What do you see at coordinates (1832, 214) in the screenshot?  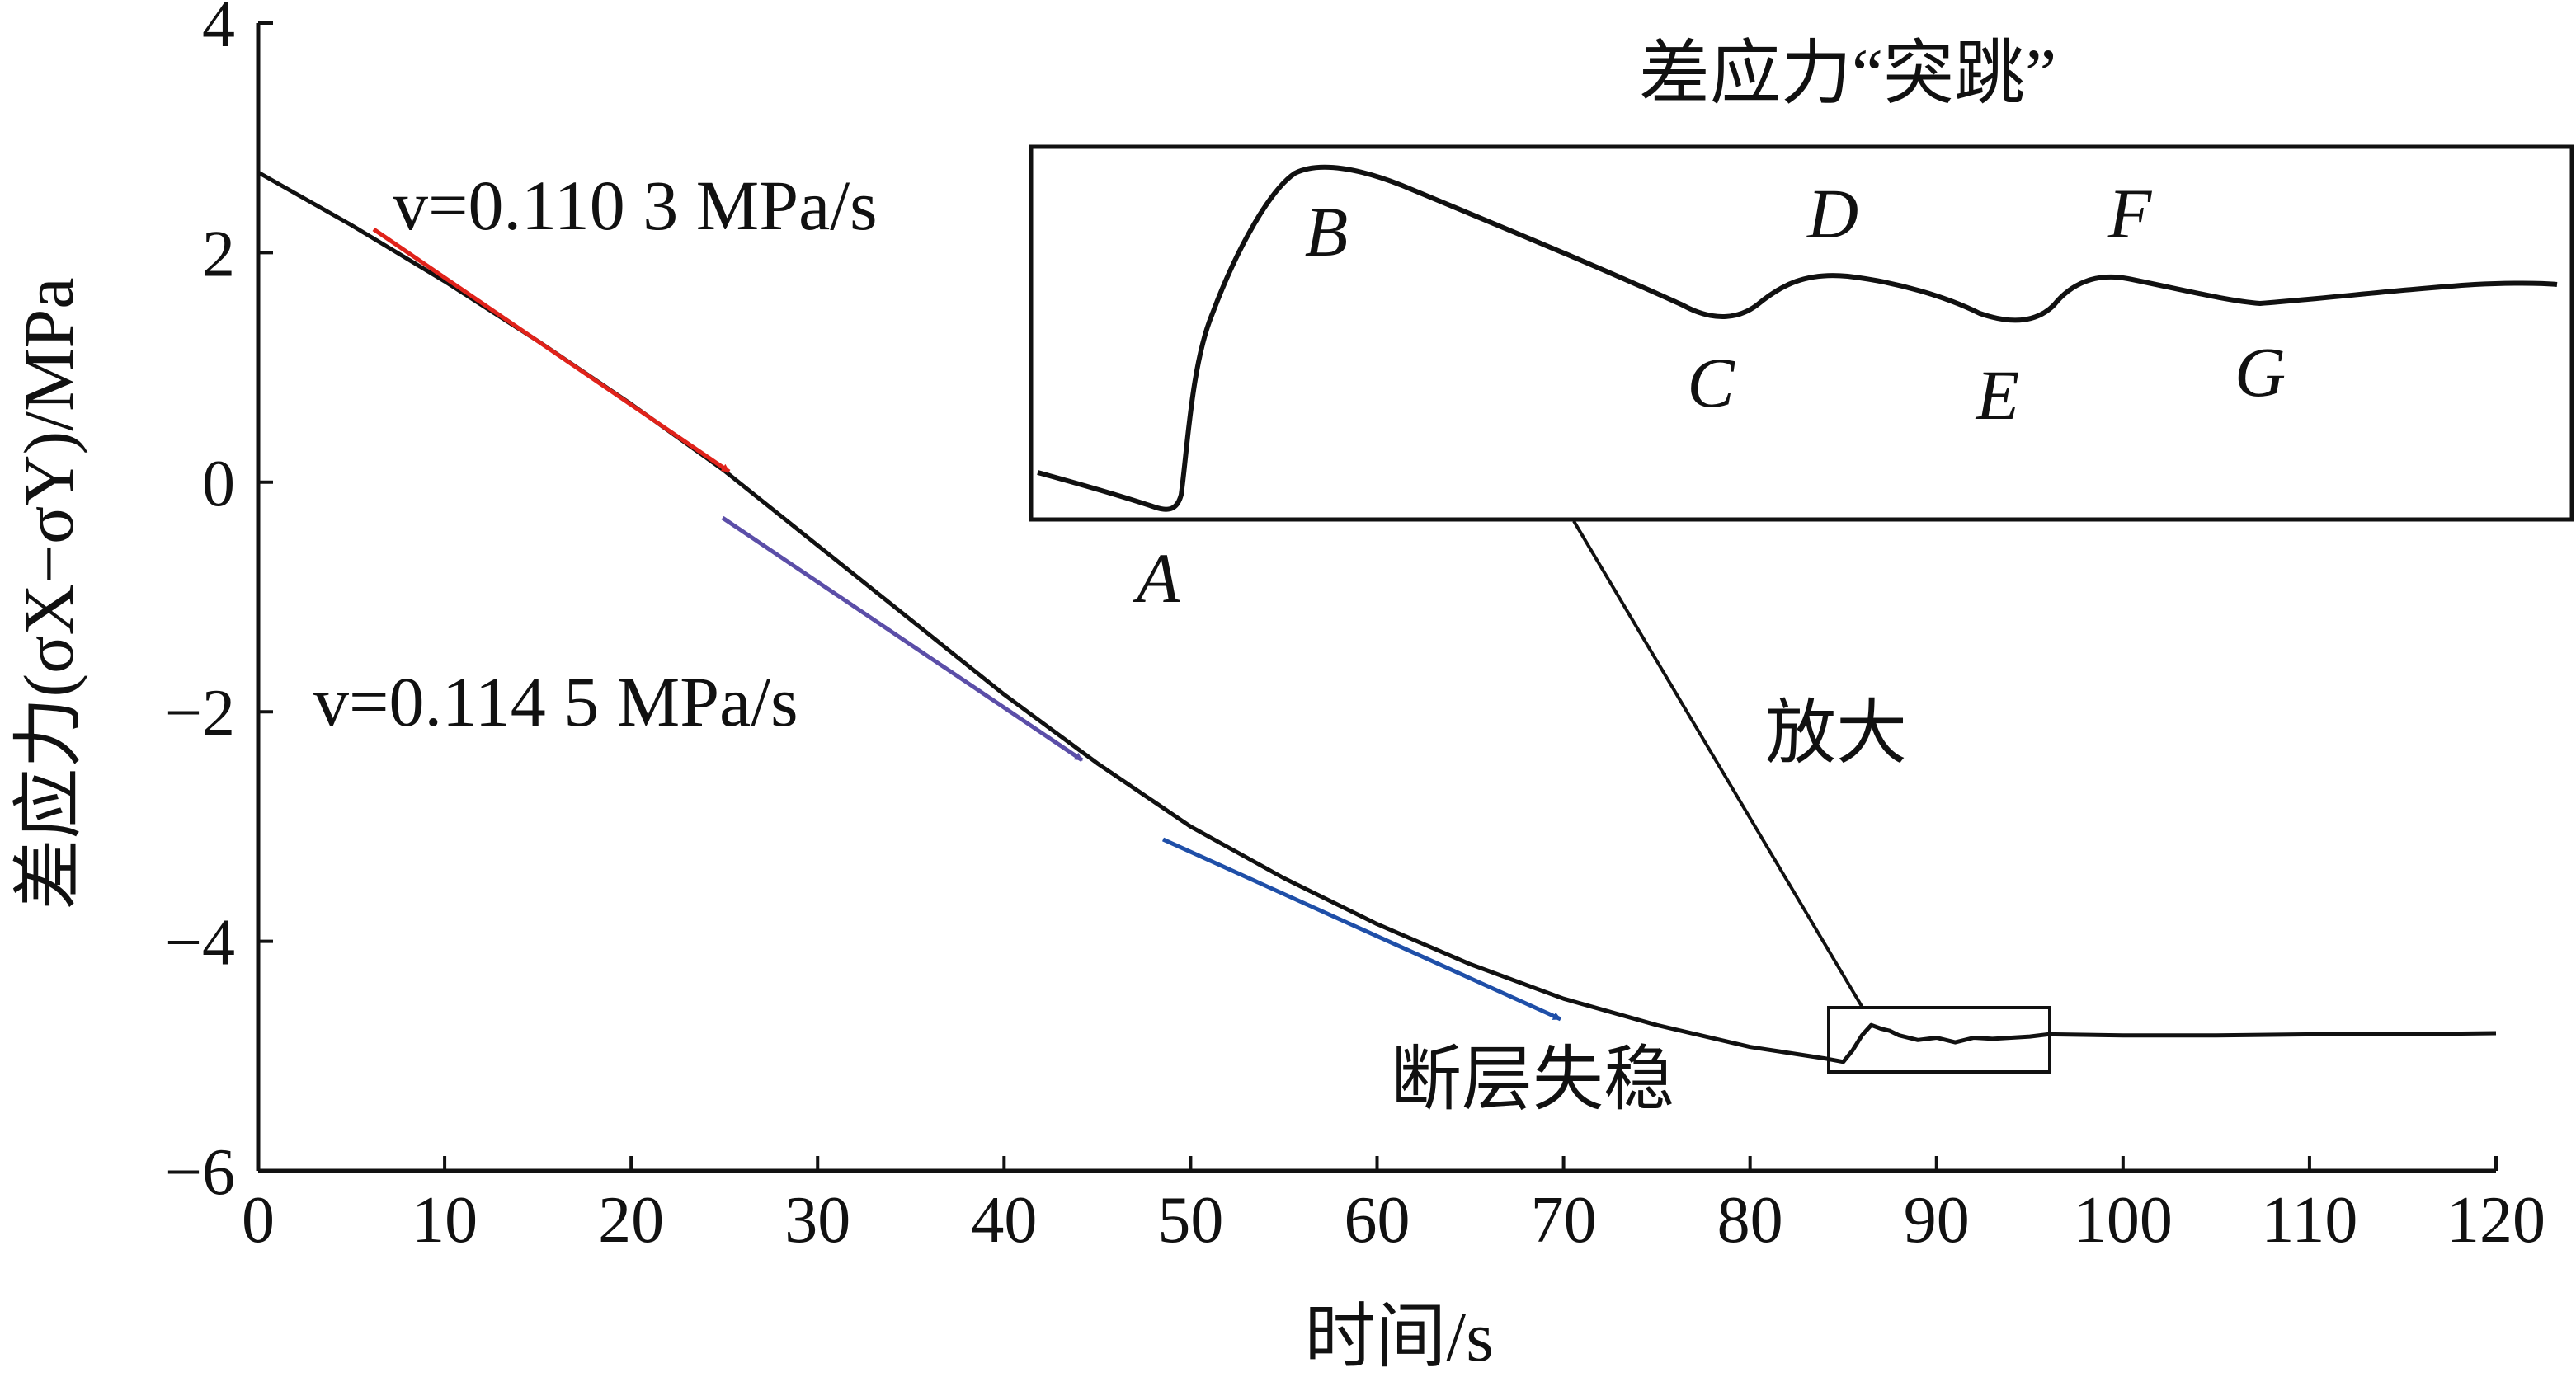 I see `inset-label-d: D` at bounding box center [1832, 214].